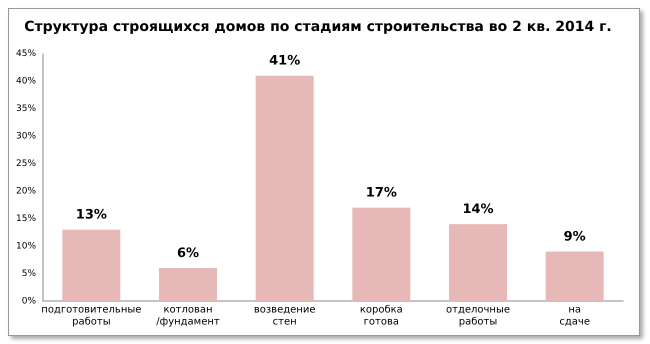  Describe the element at coordinates (574, 316) in the screenshot. I see `x-tick-label: на сдаче` at that location.